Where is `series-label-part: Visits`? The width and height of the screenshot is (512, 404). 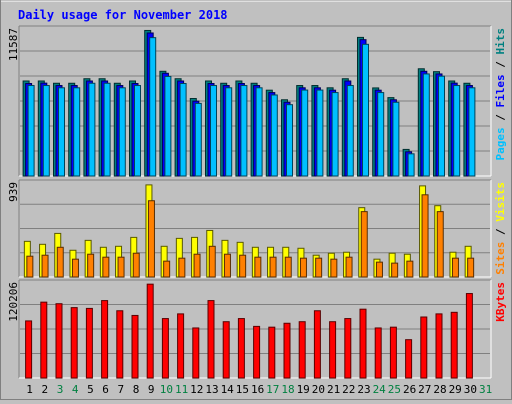
series-label-part: Visits is located at coordinates (500, 202).